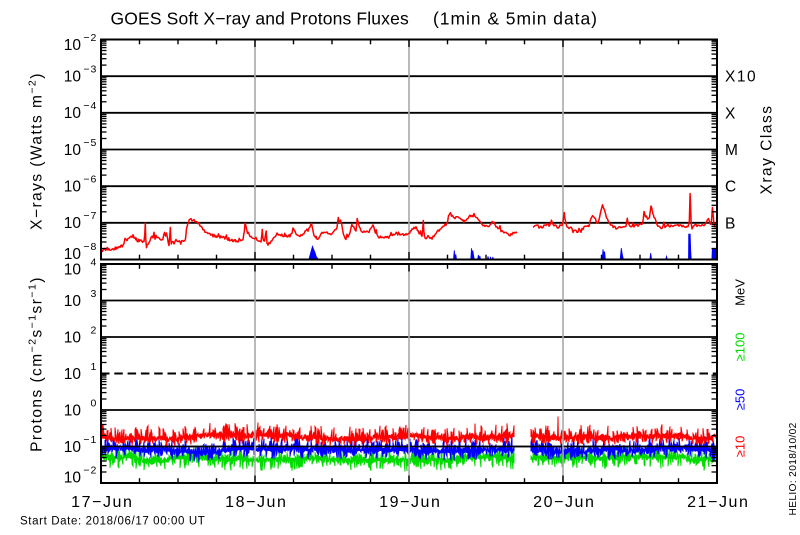  What do you see at coordinates (94, 294) in the screenshot?
I see `svg-text: 3` at bounding box center [94, 294].